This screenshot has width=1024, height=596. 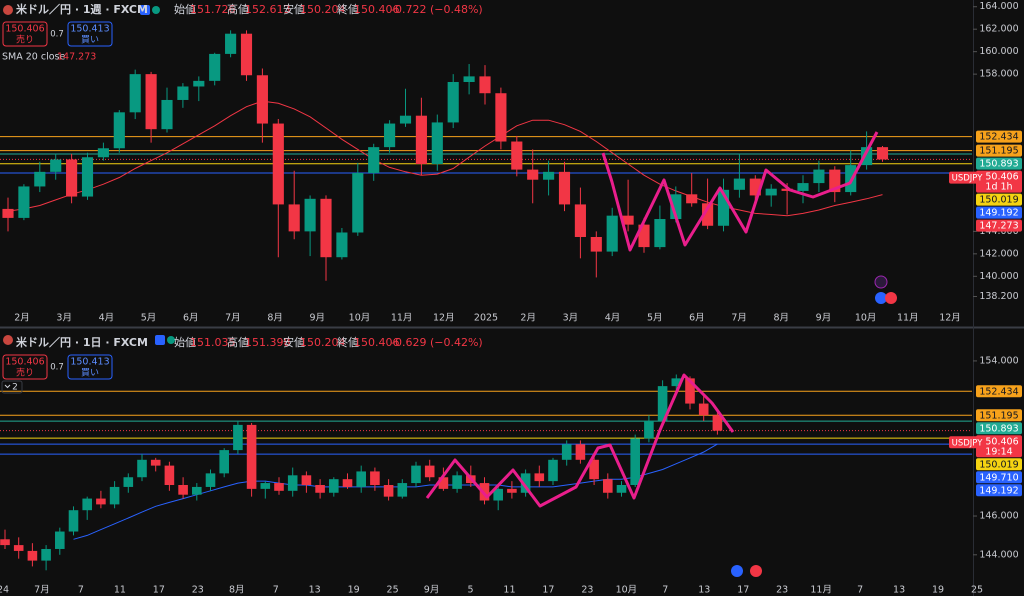 I want to click on x-tick-label: 10月, so click(x=866, y=318).